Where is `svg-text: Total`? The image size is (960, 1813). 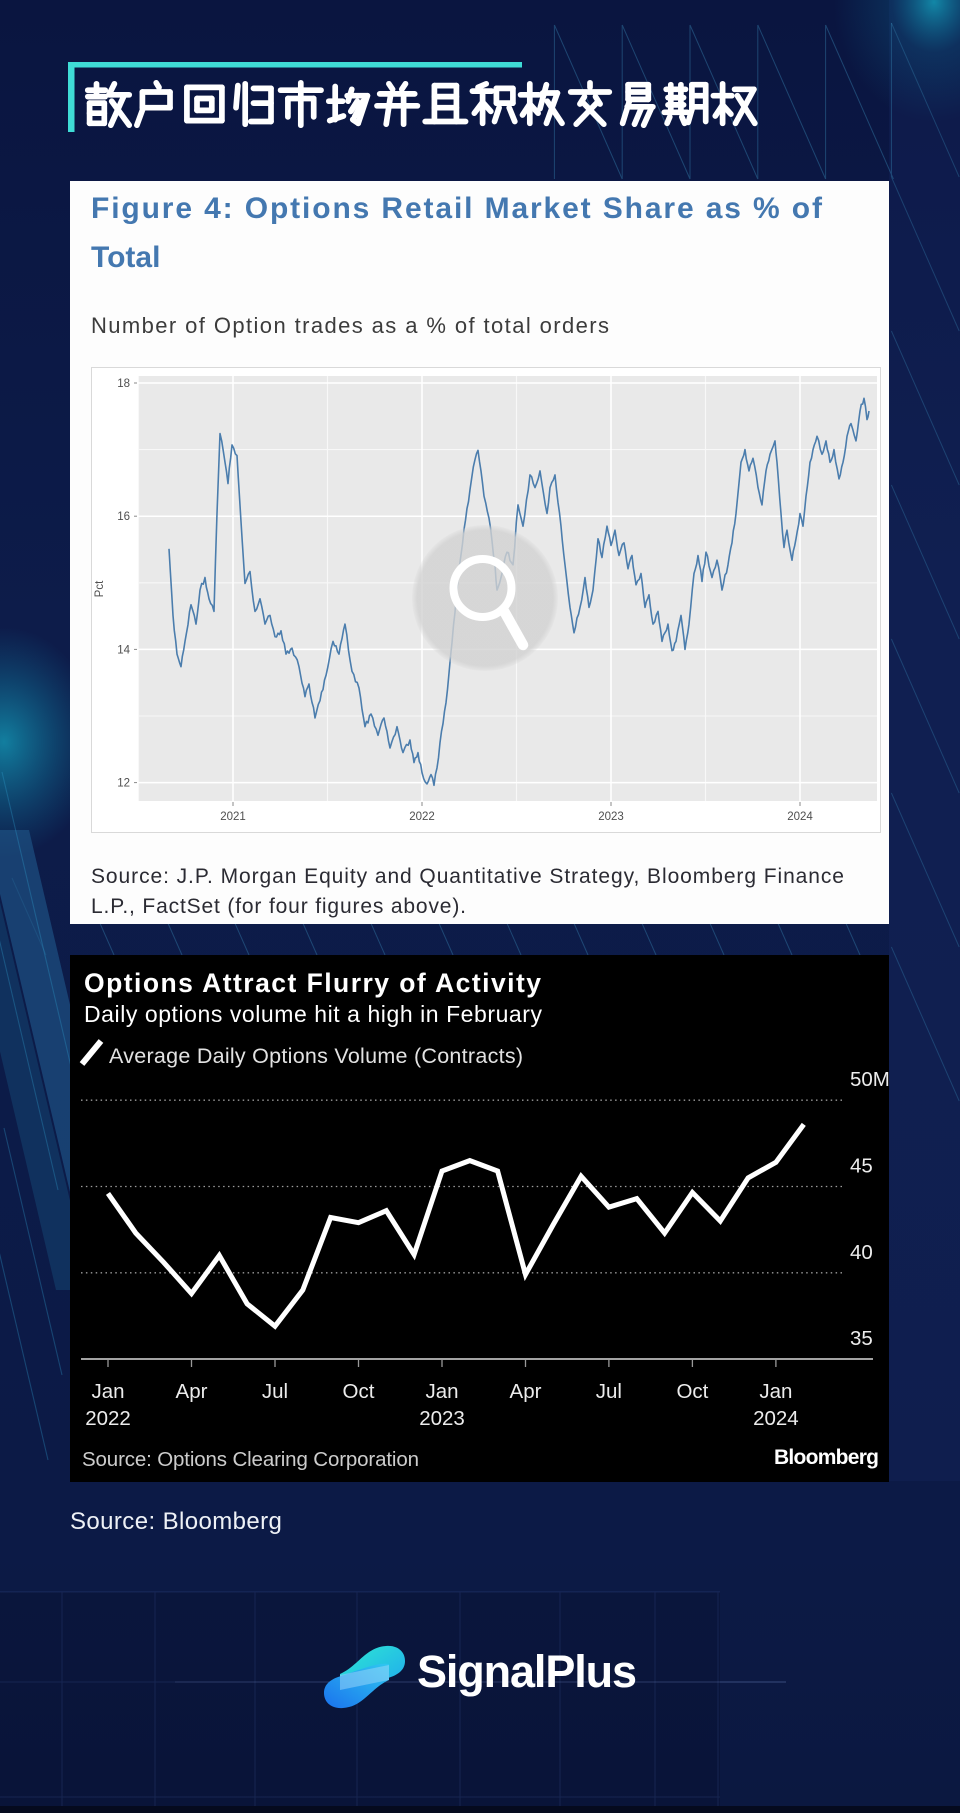
svg-text: Total is located at coordinates (125, 257).